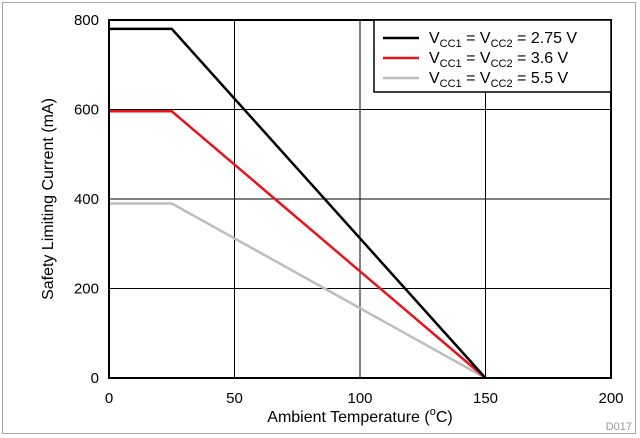 The height and width of the screenshot is (438, 640). I want to click on legend-entry: VCC1 = VCC2 = 2.75 V, so click(503, 40).